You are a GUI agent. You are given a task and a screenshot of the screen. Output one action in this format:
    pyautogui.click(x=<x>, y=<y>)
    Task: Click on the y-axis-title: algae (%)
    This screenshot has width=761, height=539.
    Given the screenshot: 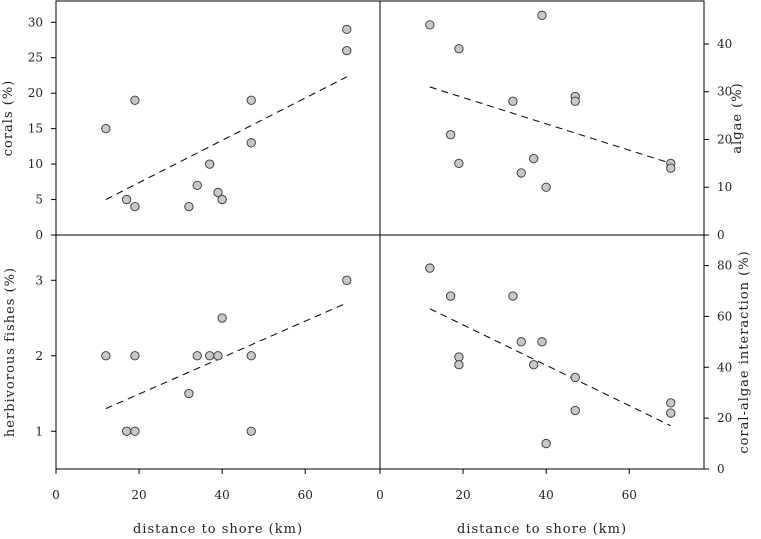 What is the action you would take?
    pyautogui.click(x=737, y=117)
    